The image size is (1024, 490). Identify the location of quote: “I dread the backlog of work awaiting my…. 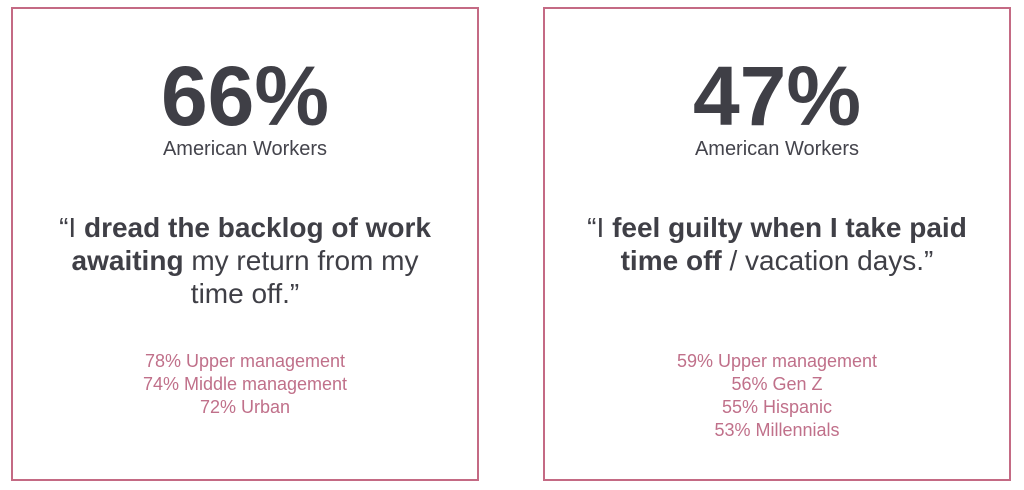
(245, 260).